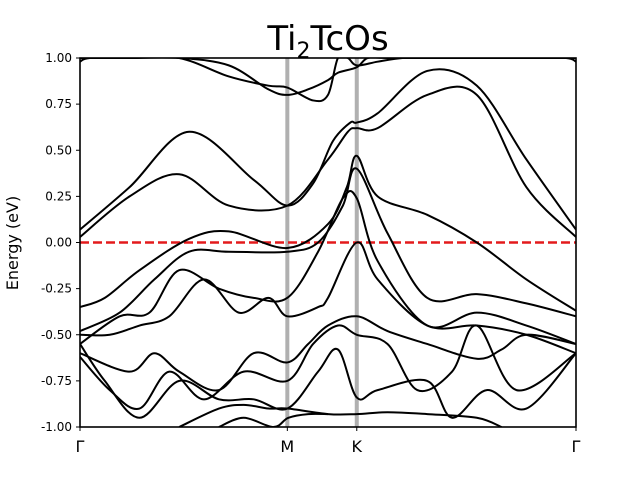  What do you see at coordinates (281, 39) in the screenshot?
I see `chart-title-main: Ti` at bounding box center [281, 39].